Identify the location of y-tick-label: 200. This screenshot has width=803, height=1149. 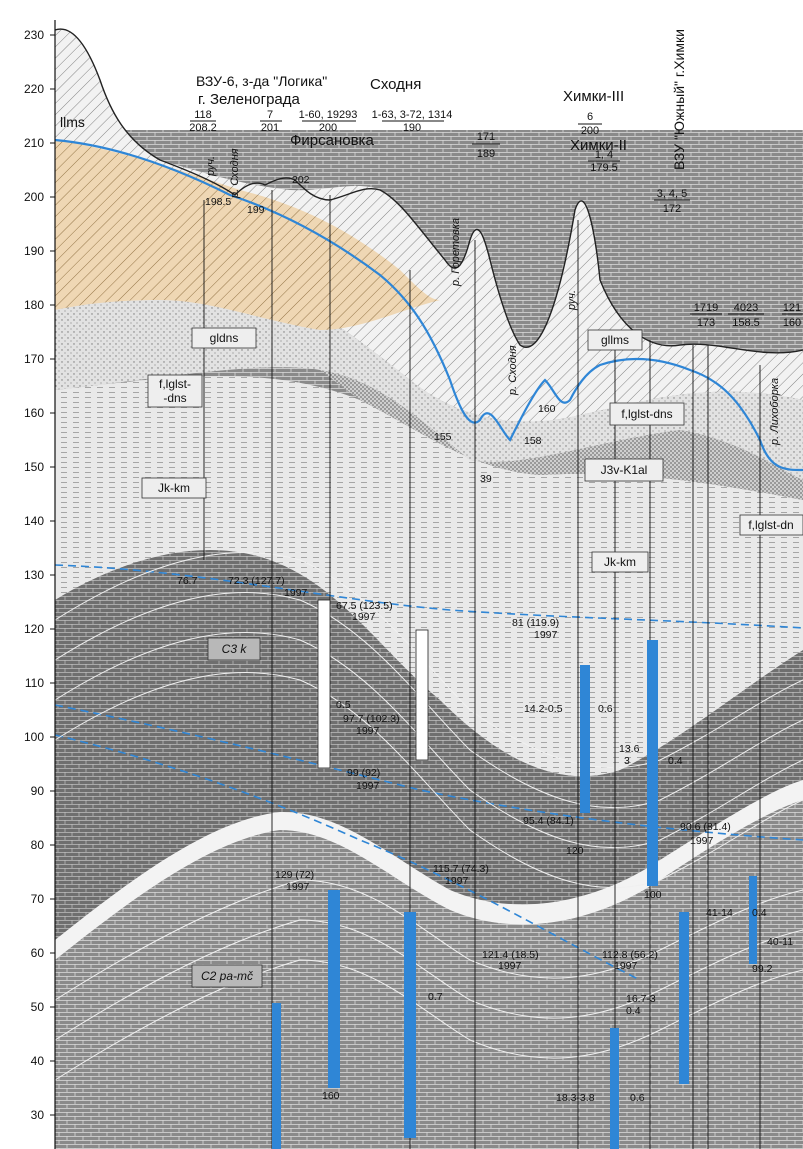
(34, 197).